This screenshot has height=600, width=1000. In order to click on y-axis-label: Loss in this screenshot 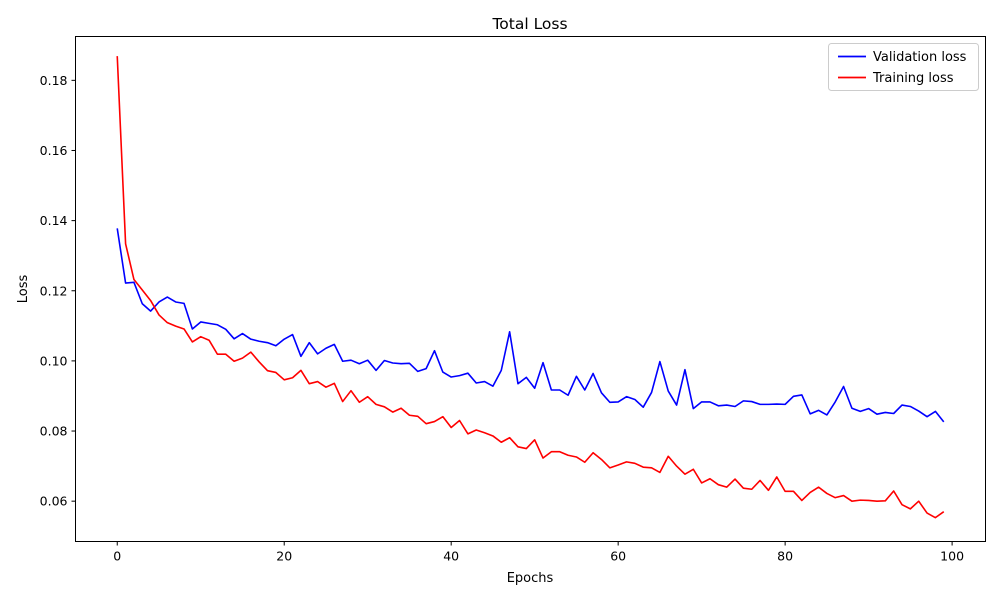, I will do `click(23, 289)`.